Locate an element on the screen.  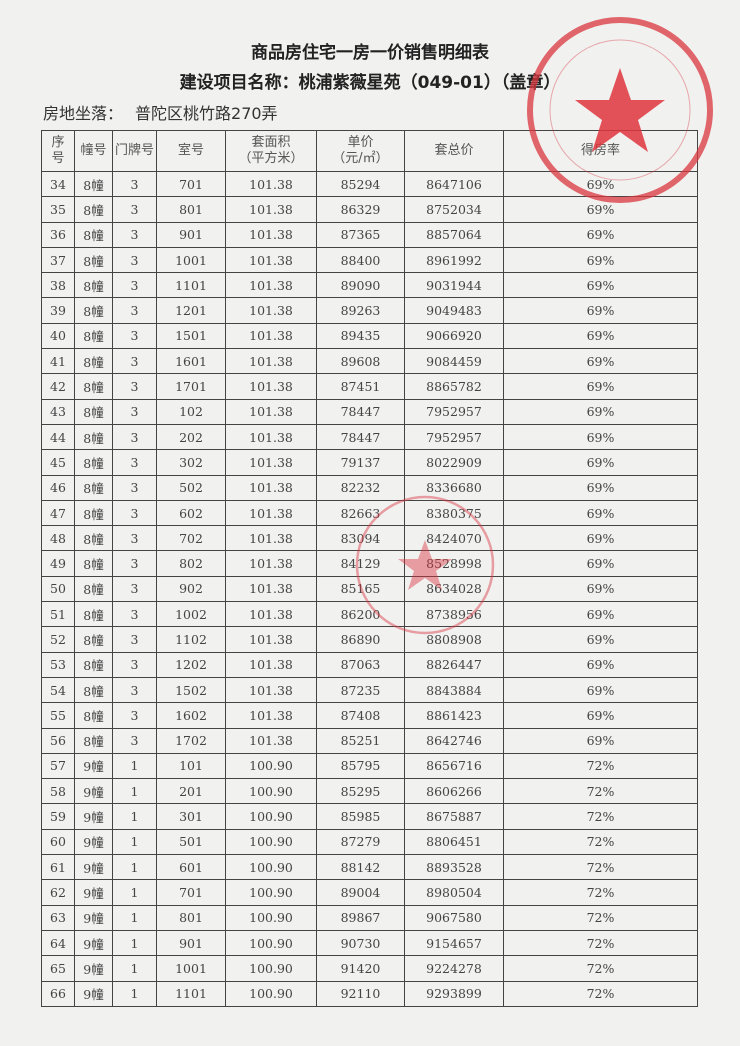
table-row: 48 8幢 3 702 101.38 83094 8424070 69% is located at coordinates (369, 538).